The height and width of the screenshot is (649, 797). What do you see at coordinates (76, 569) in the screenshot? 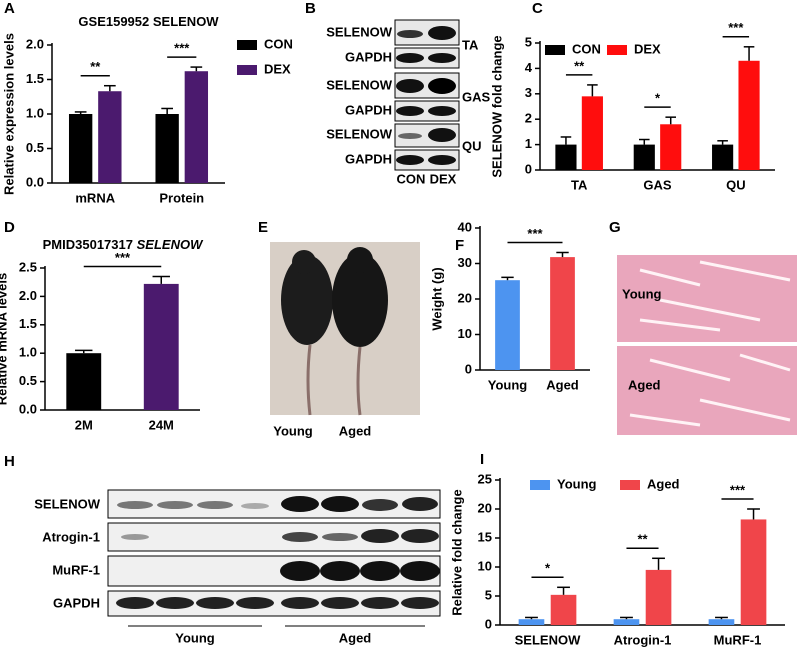
I see `blot-row-label: MuRF-1` at bounding box center [76, 569].